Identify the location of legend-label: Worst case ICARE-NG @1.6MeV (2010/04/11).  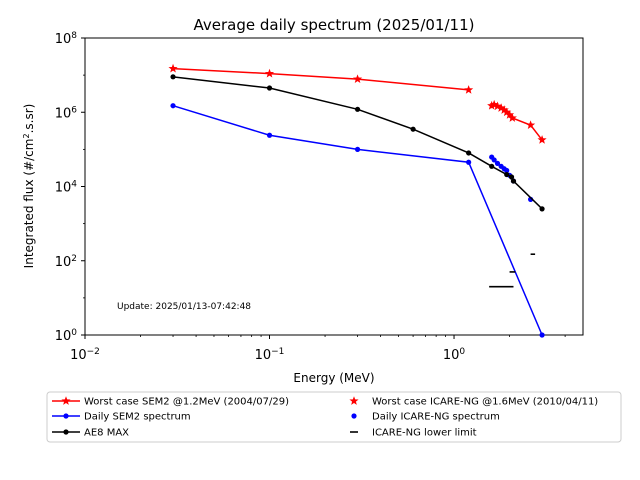
(485, 402).